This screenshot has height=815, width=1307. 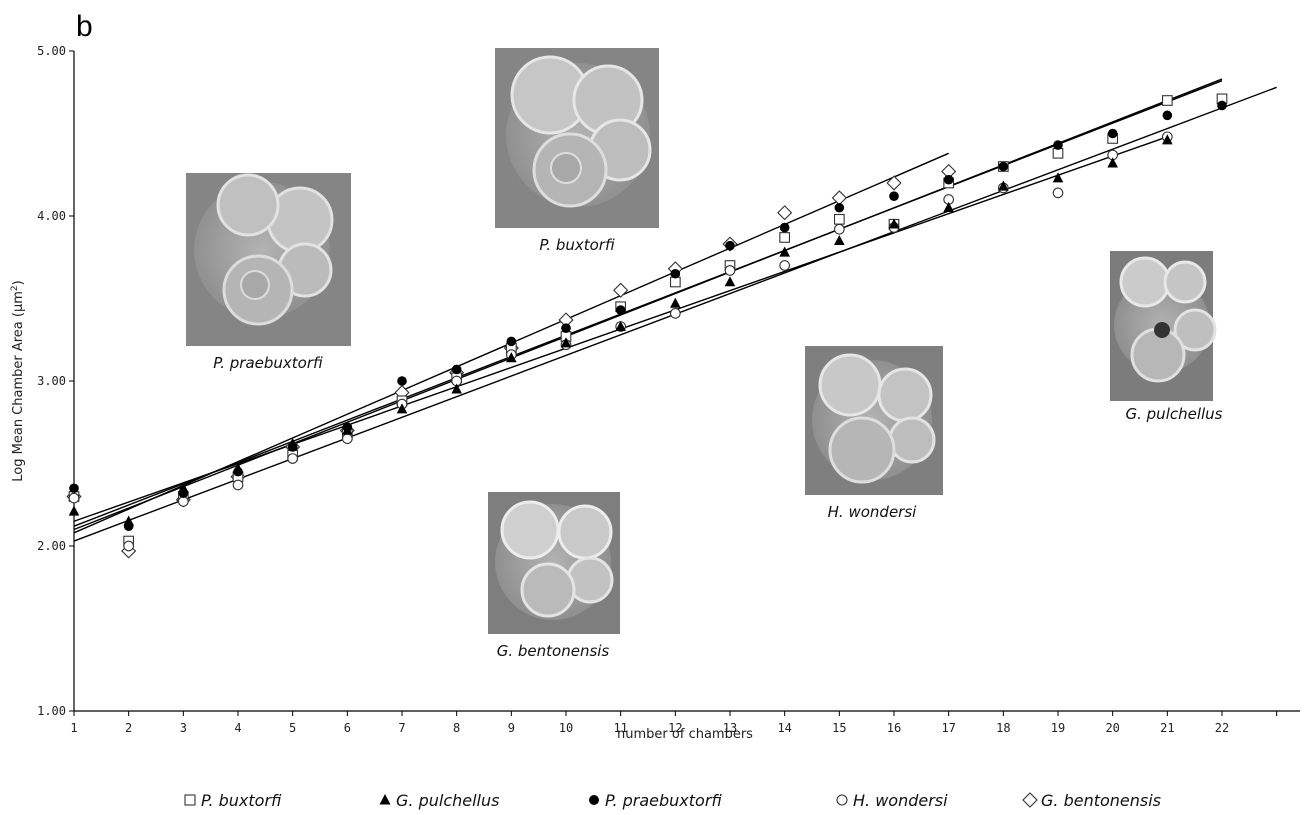 I want to click on y-tick-label: 2.00, so click(x=51, y=546).